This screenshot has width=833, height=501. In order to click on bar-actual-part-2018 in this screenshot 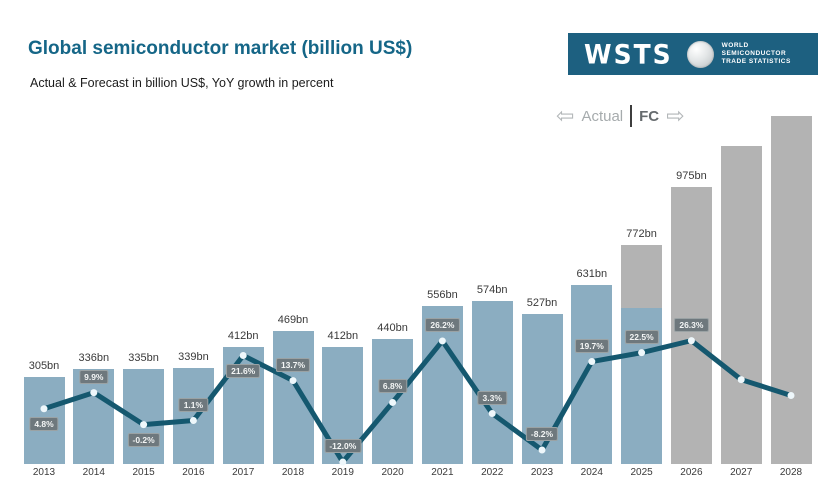, I will do `click(293, 397)`.